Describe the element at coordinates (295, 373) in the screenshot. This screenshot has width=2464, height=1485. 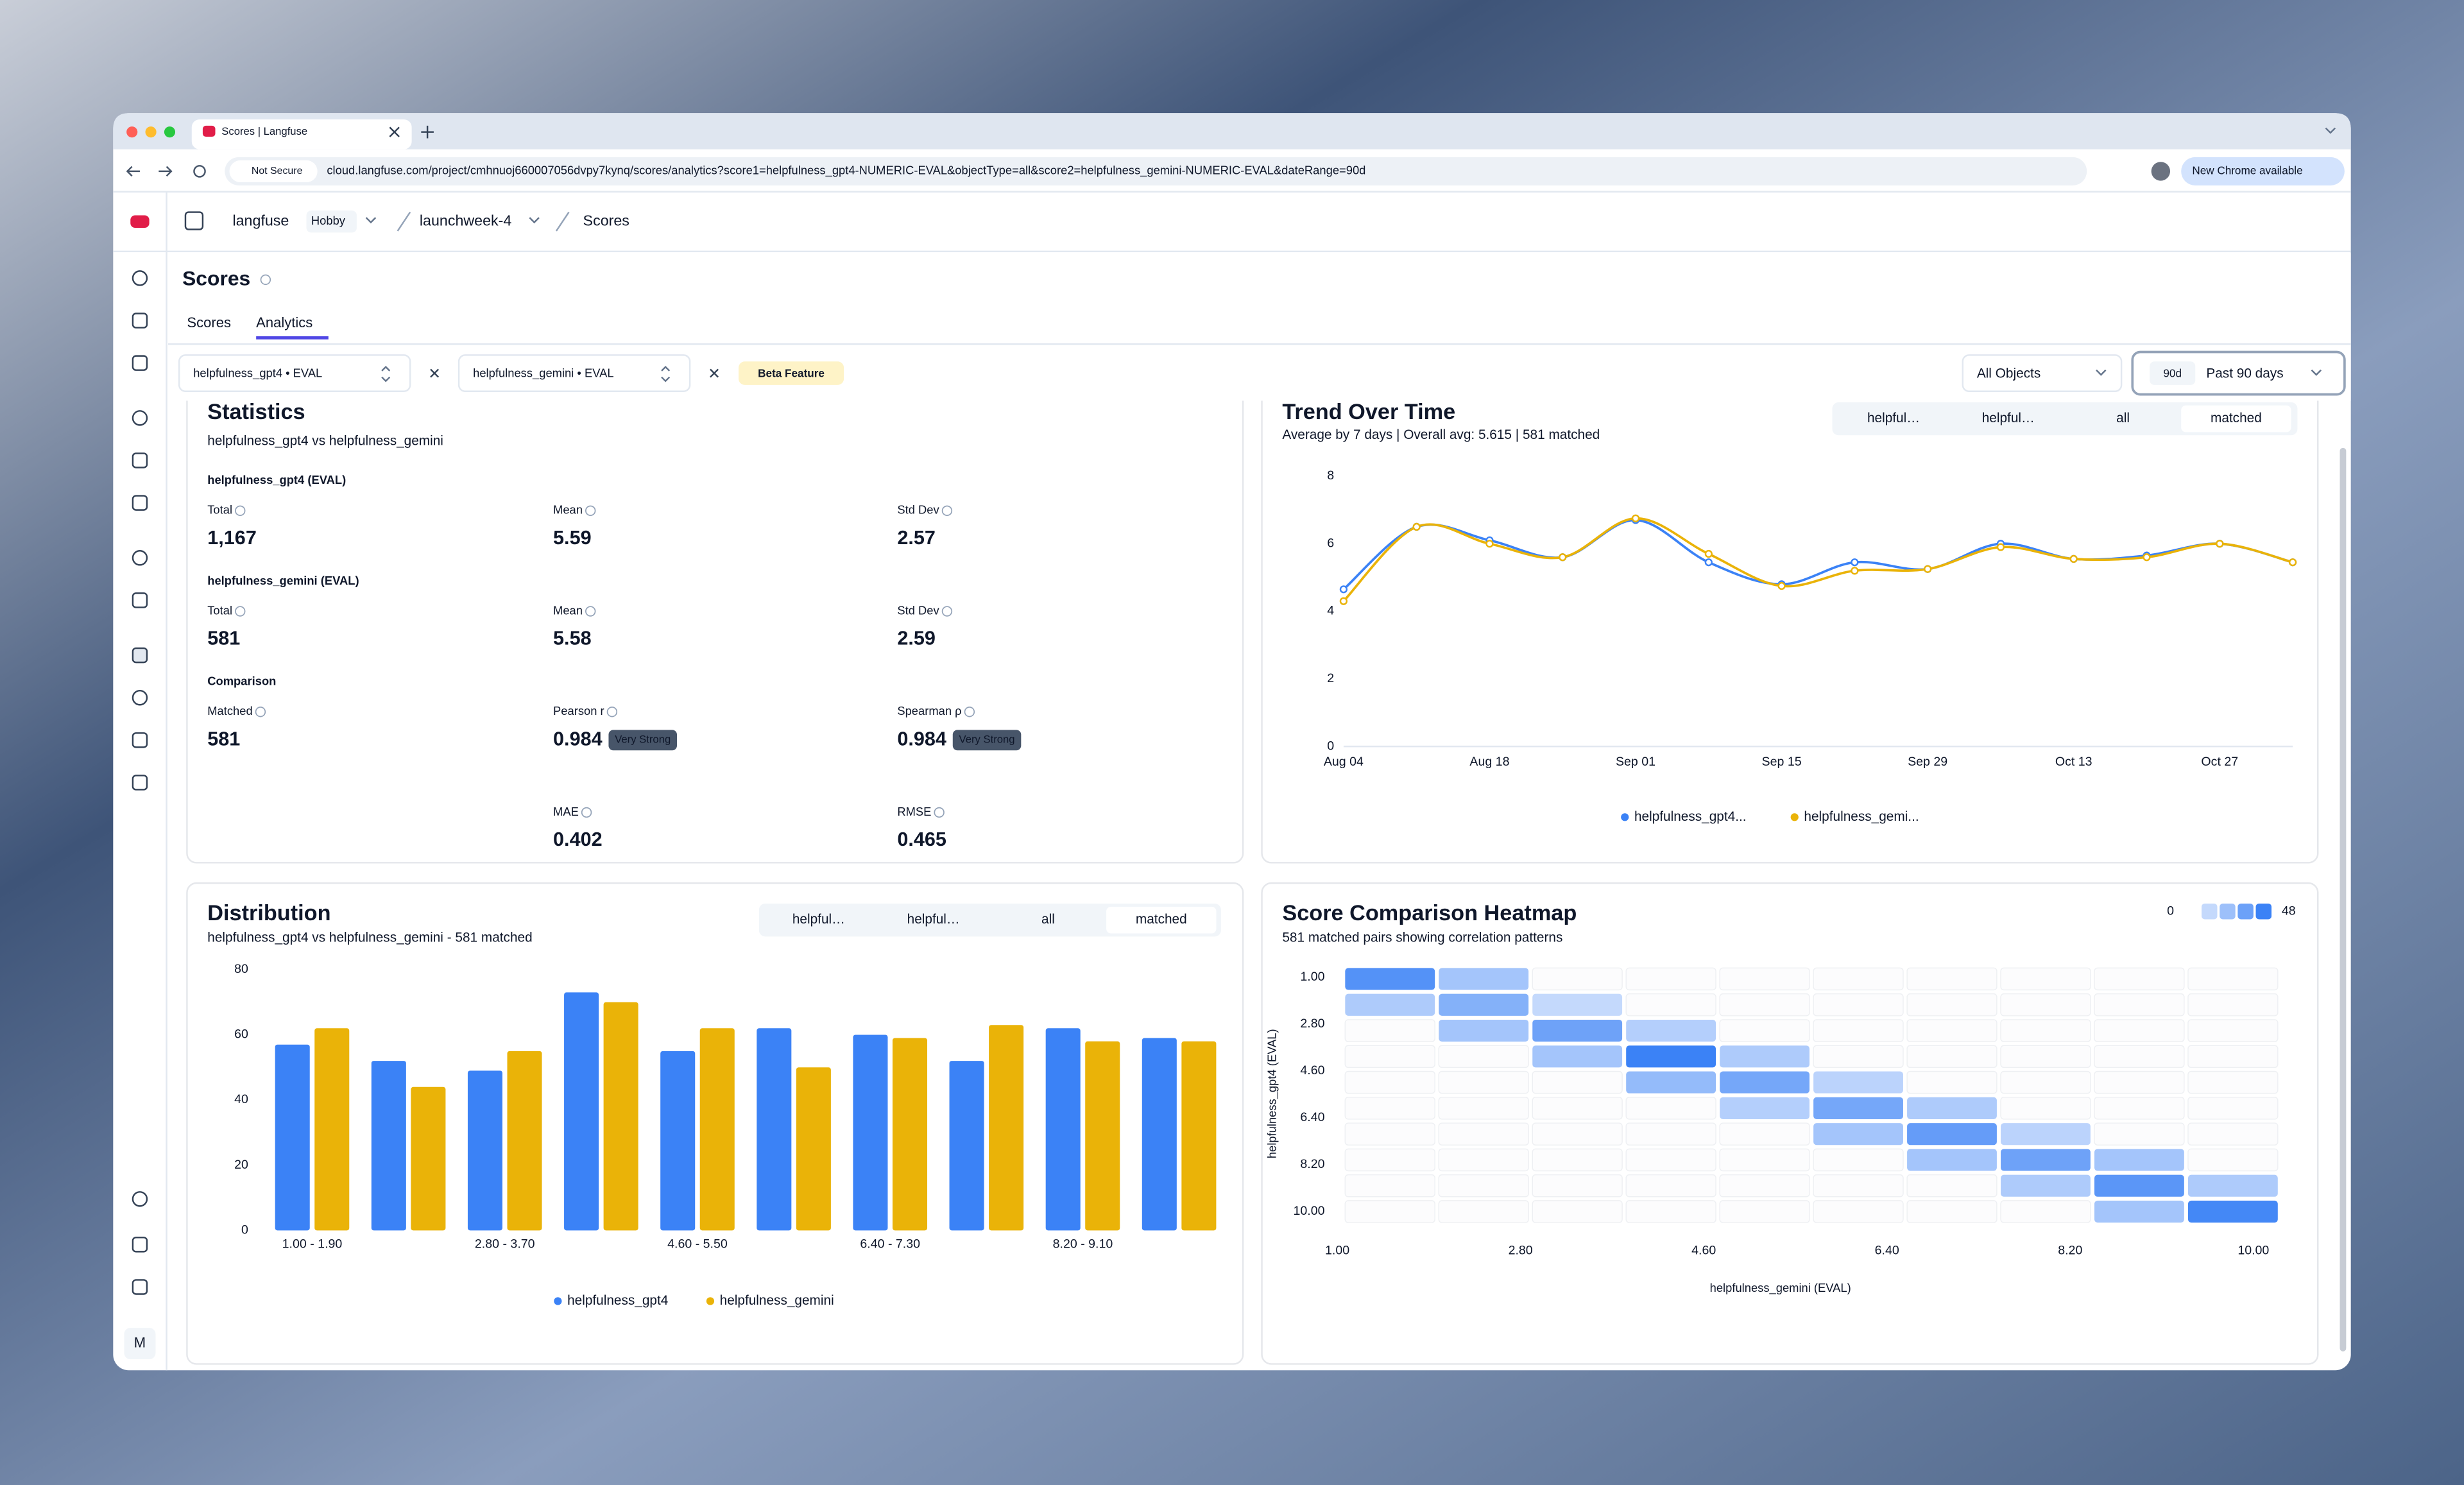
I see `score1-select` at that location.